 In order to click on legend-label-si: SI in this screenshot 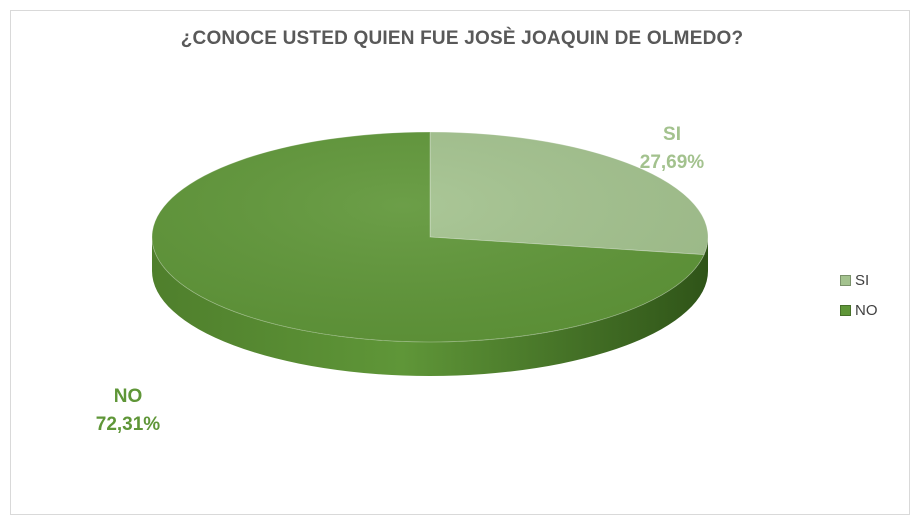, I will do `click(862, 280)`.